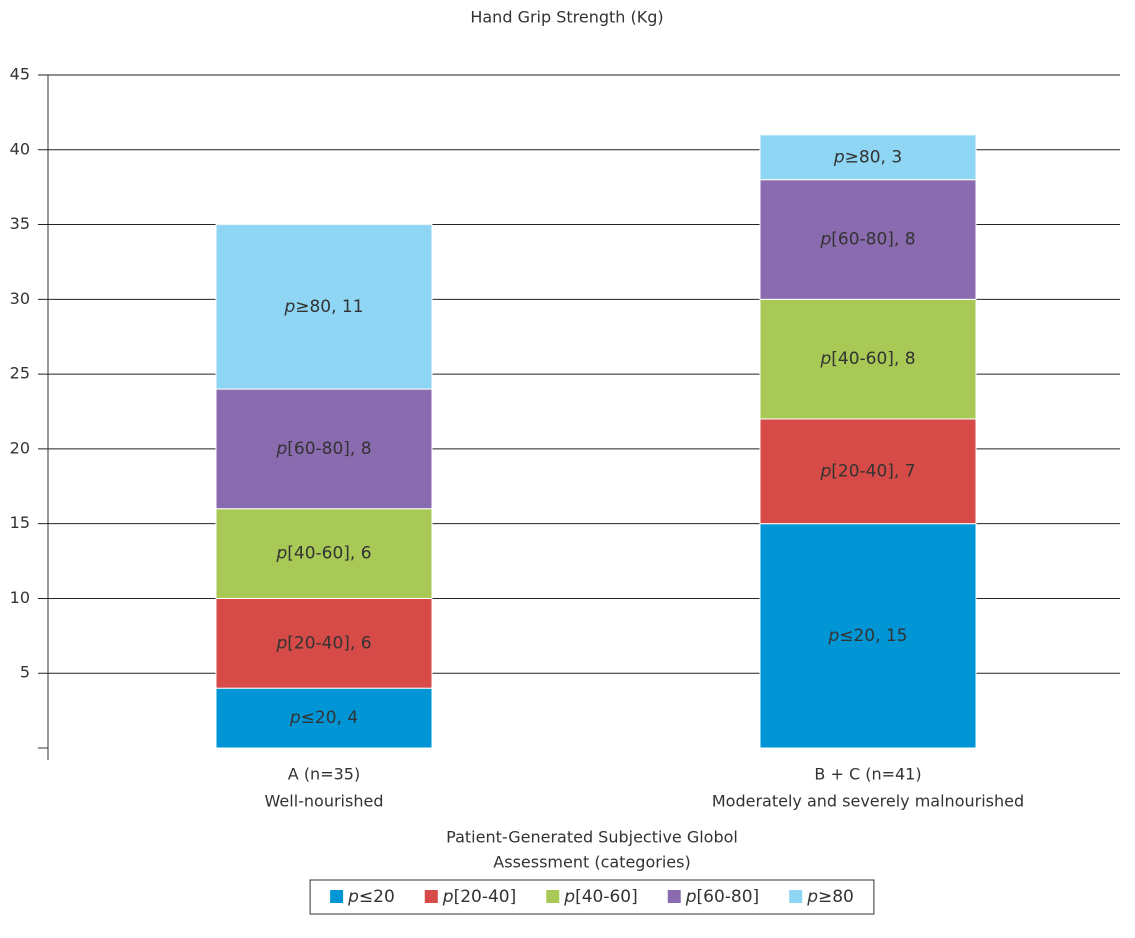 The height and width of the screenshot is (938, 1135). I want to click on data-label: p[40-60], 6, so click(323, 554).